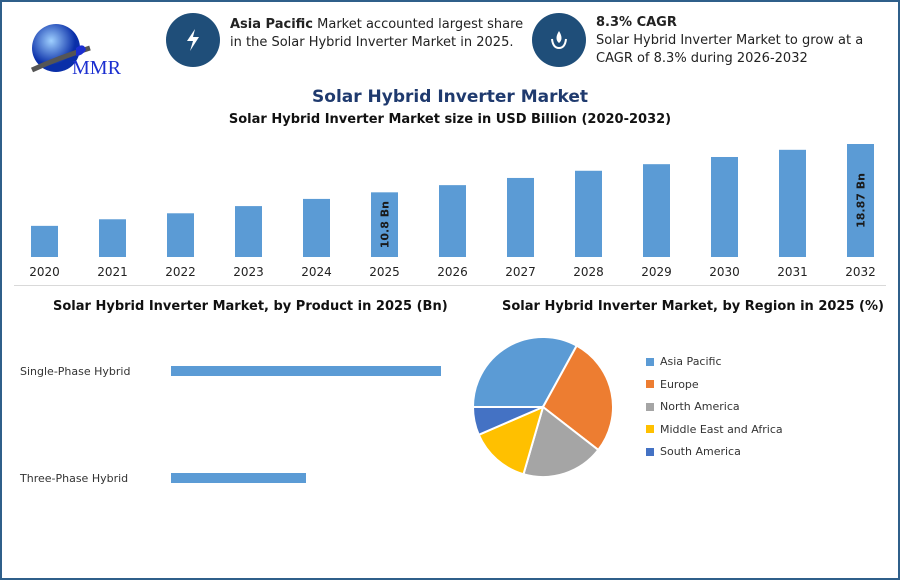  Describe the element at coordinates (724, 272) in the screenshot. I see `x-tick-2030: 2030` at that location.